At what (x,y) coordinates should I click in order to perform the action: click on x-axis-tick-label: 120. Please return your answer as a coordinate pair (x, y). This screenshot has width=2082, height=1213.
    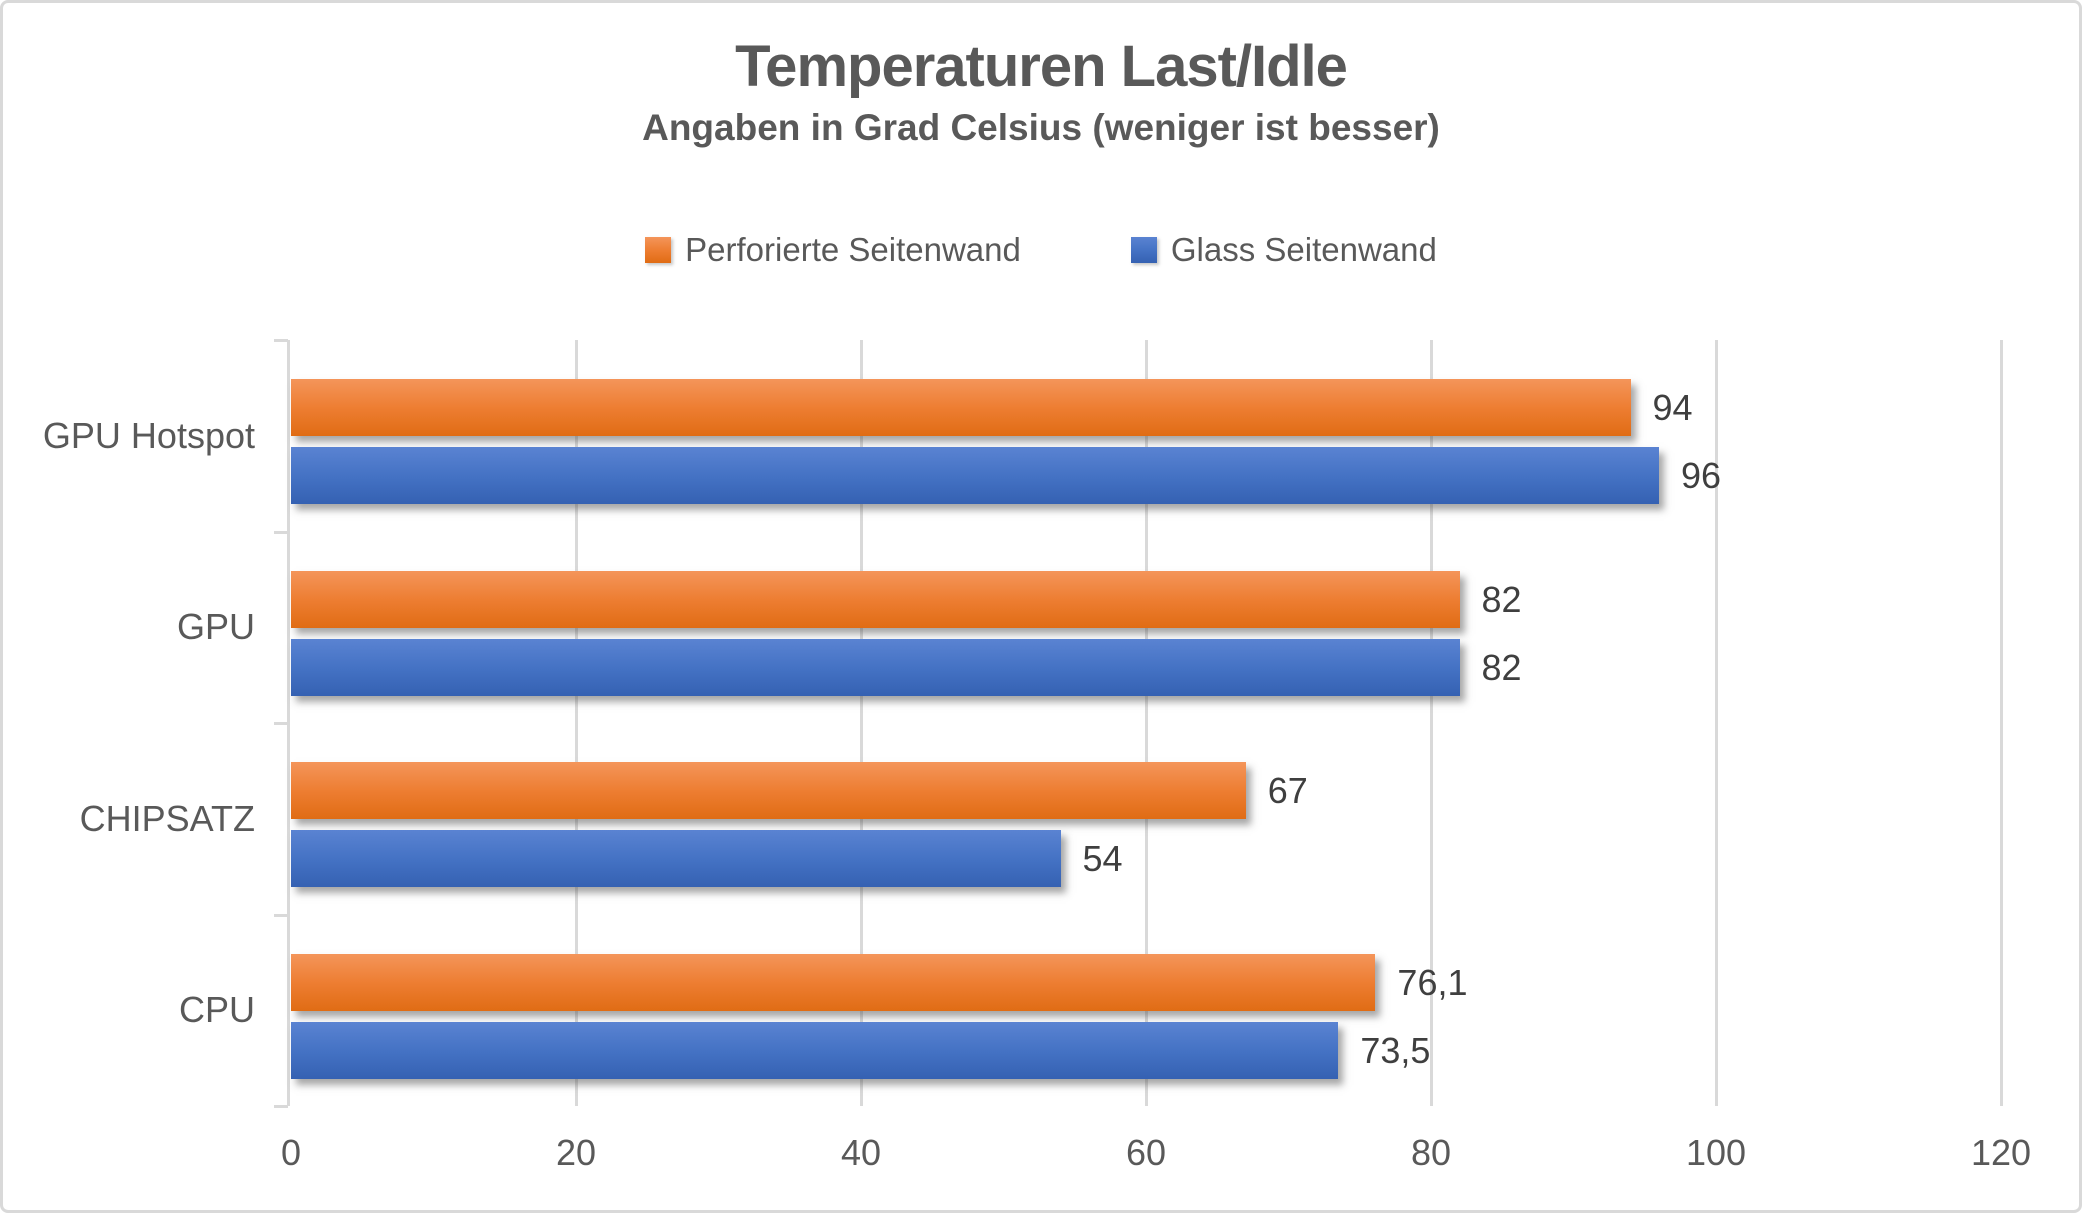
    Looking at the image, I should click on (2001, 1152).